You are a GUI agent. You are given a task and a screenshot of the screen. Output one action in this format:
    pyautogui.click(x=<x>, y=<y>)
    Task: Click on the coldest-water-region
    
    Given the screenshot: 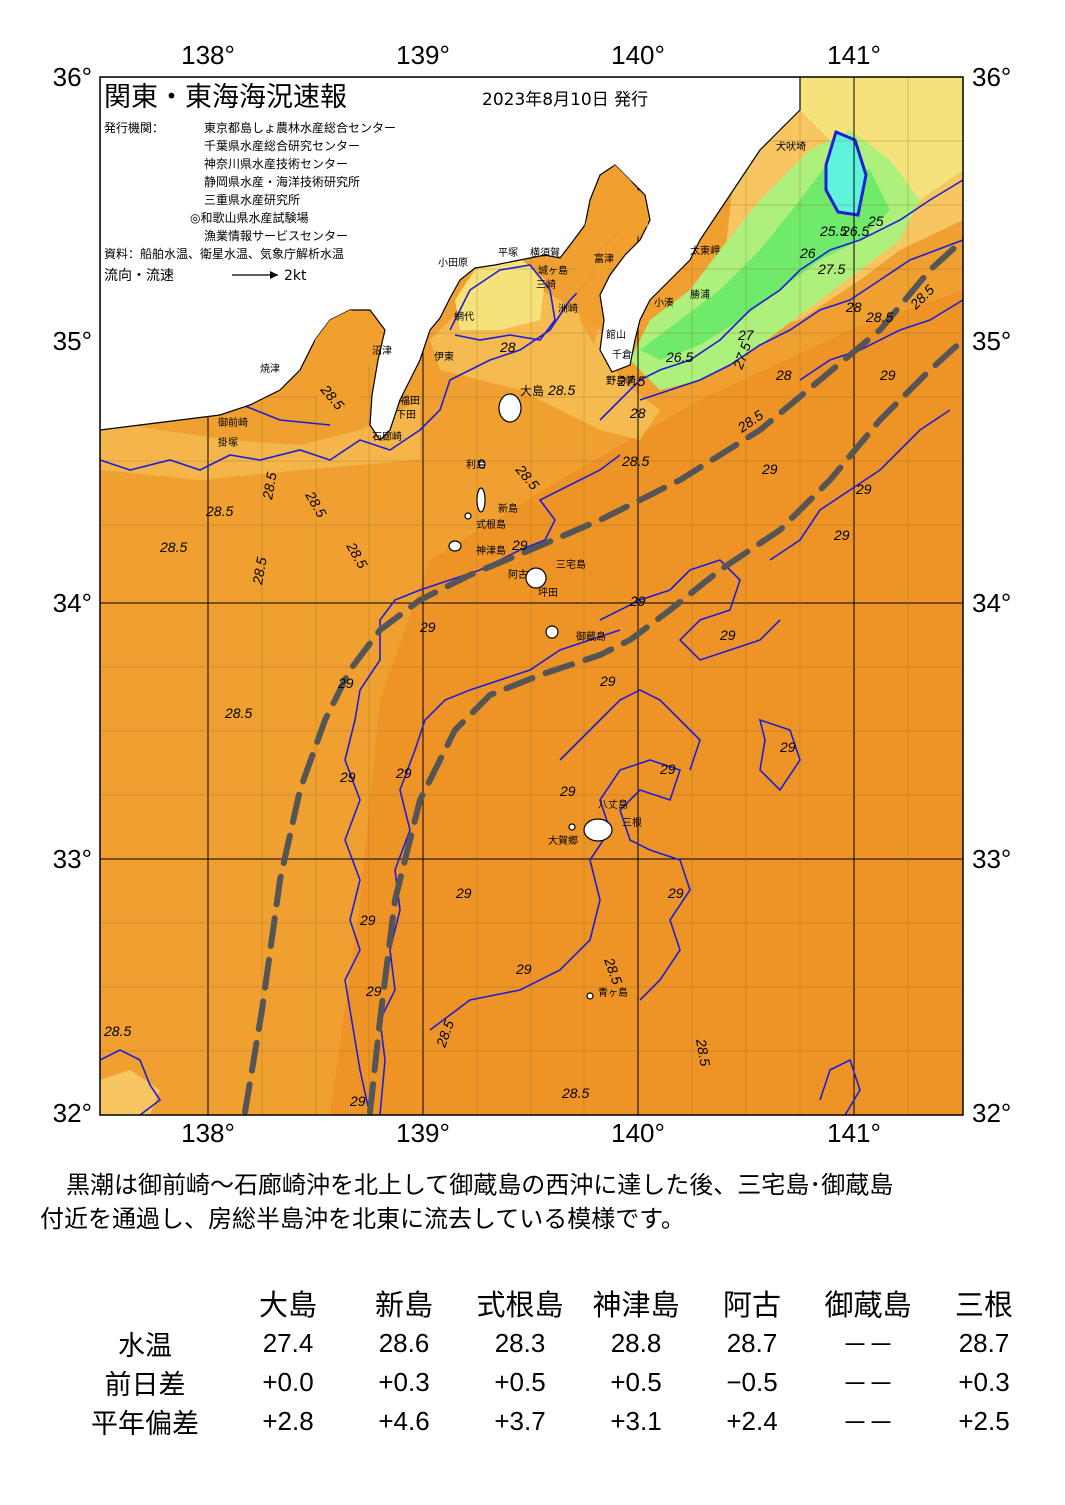 What is the action you would take?
    pyautogui.click(x=846, y=173)
    